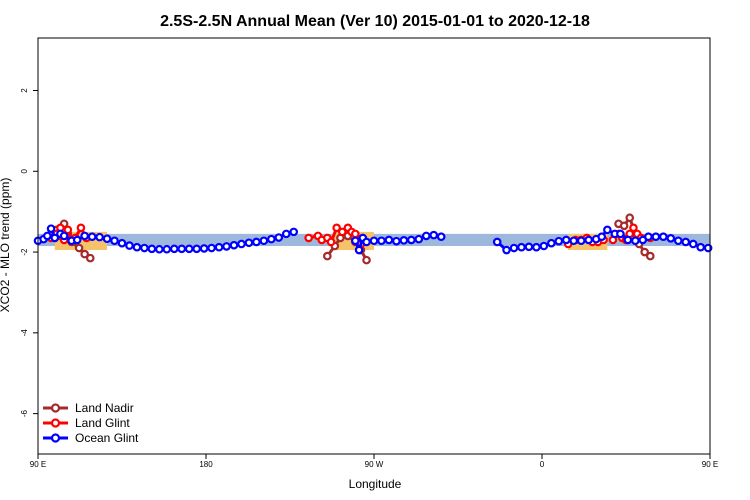  I want to click on x-axis-label: Longitude, so click(375, 484).